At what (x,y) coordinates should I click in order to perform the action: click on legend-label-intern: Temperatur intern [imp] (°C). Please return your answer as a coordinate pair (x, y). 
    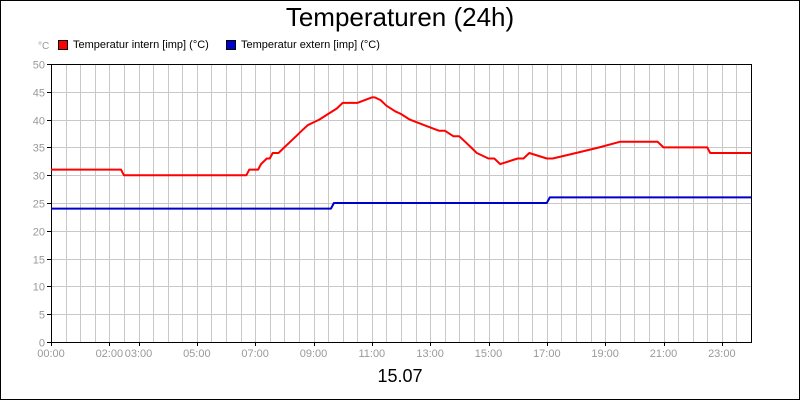
    Looking at the image, I should click on (141, 45).